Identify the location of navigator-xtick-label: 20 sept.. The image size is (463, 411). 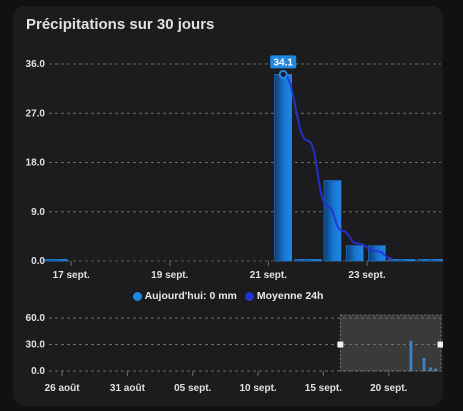
(388, 388).